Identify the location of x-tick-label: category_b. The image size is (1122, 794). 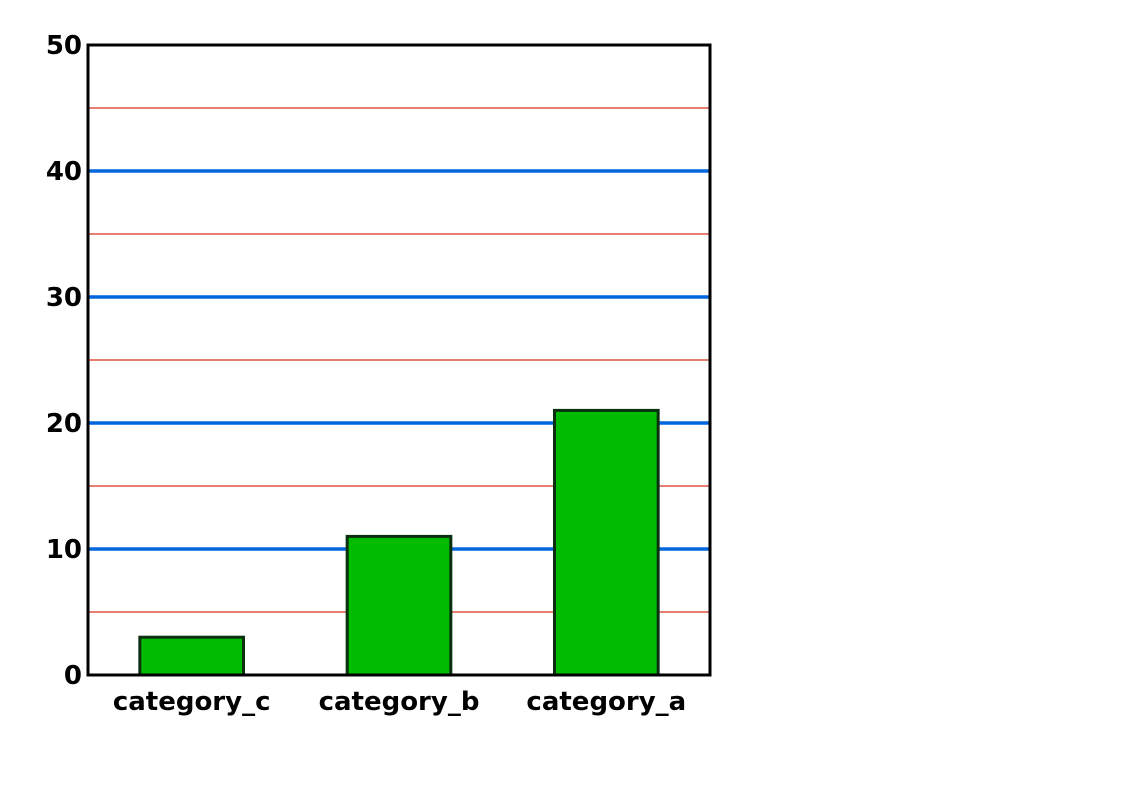
(399, 702).